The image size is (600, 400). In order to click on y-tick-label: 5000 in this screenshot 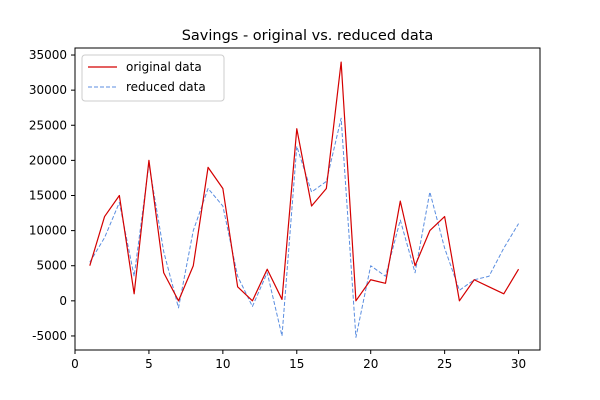, I will do `click(51, 266)`.